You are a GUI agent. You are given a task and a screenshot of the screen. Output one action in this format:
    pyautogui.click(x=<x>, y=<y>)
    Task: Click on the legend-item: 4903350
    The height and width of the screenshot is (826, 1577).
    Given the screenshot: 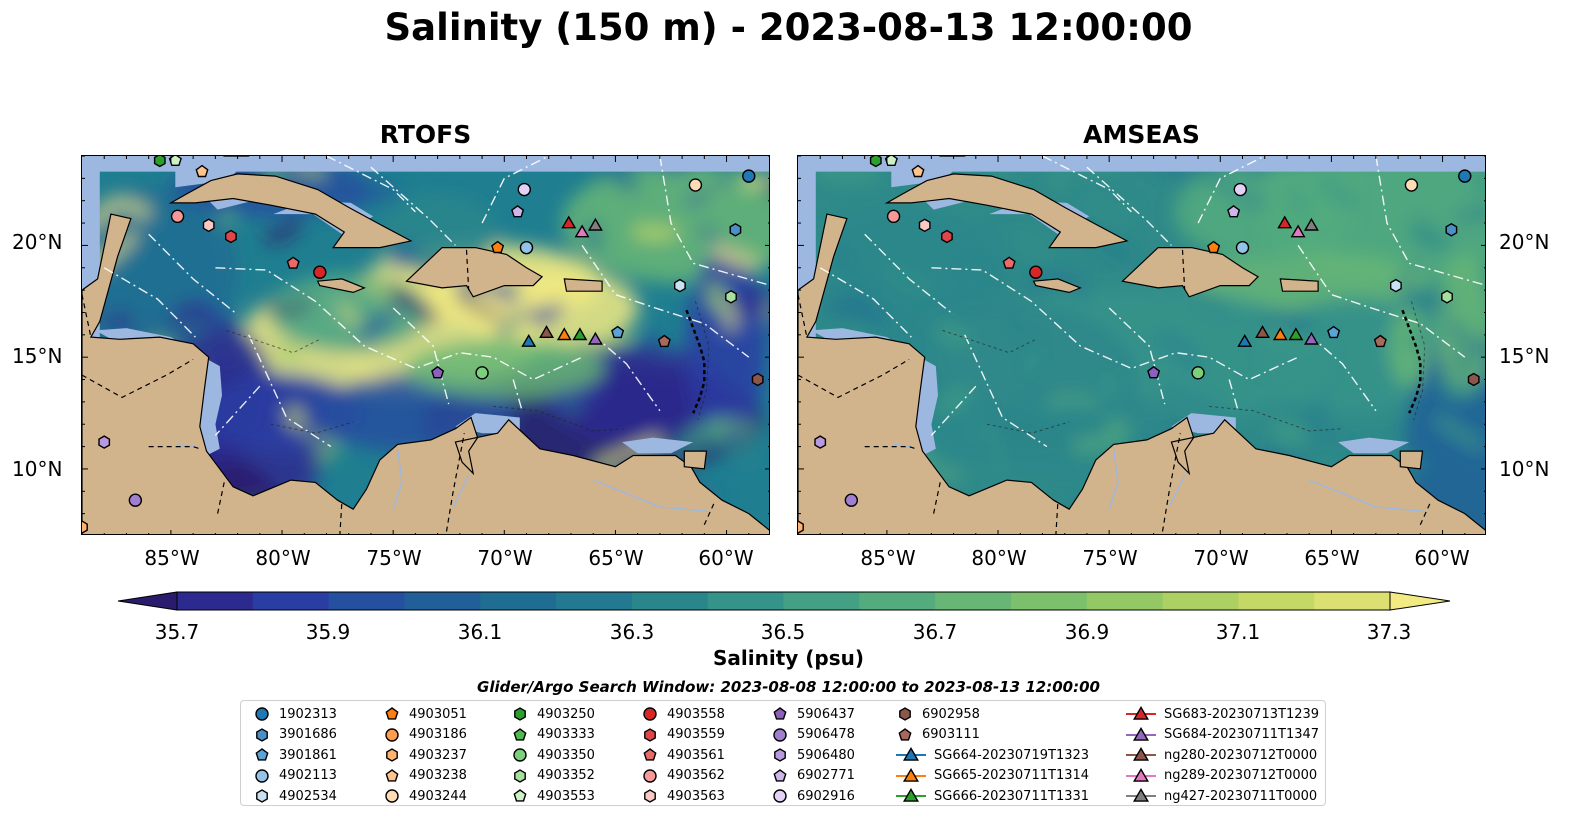 What is the action you would take?
    pyautogui.click(x=553, y=755)
    